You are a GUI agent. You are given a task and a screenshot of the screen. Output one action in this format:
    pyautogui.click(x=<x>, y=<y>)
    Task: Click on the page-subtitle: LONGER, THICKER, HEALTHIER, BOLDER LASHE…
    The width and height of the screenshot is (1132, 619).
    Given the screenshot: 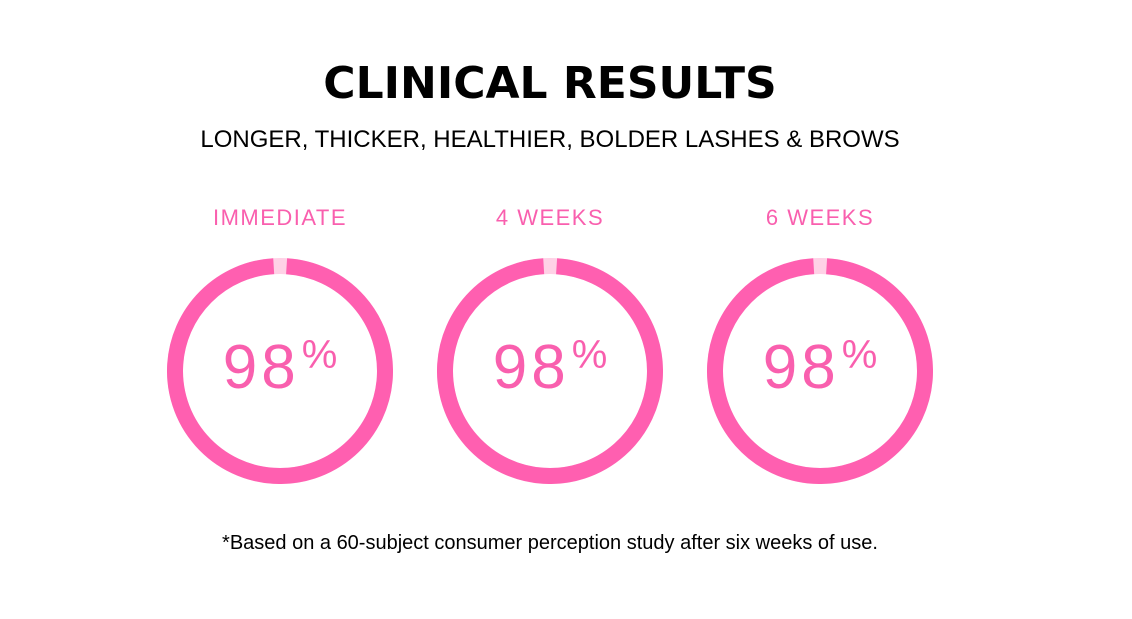 What is the action you would take?
    pyautogui.click(x=550, y=139)
    